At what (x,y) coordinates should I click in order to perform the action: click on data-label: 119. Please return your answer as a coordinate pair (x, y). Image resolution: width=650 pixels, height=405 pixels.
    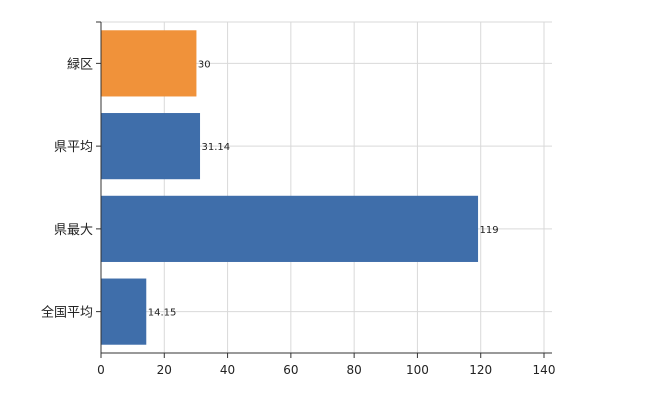
    Looking at the image, I should click on (489, 230).